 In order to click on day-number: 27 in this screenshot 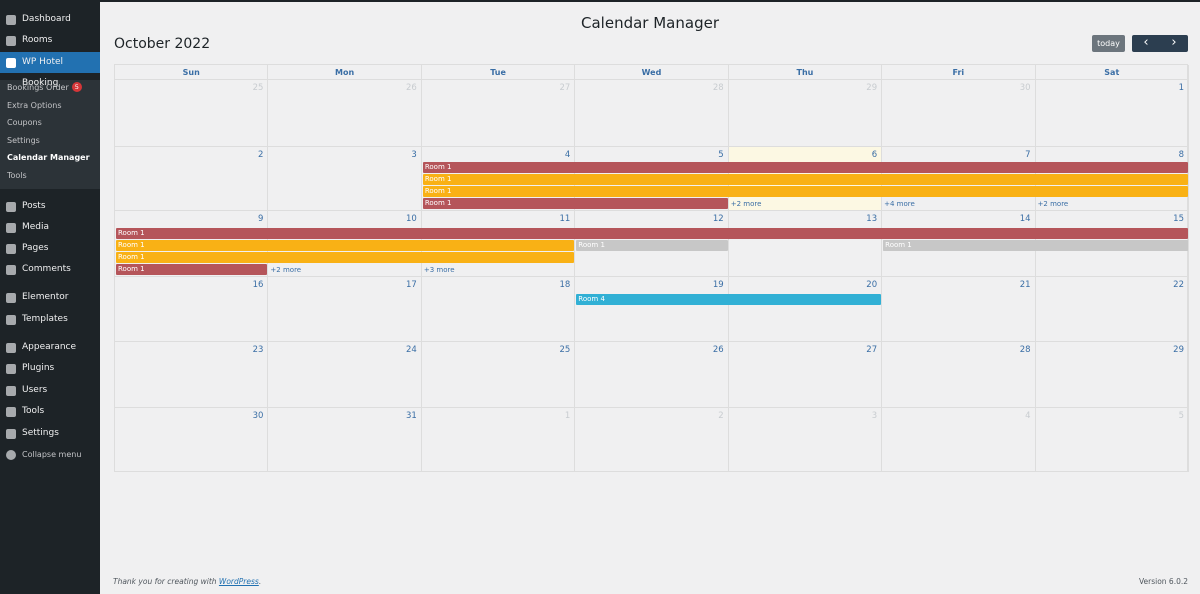, I will do `click(565, 88)`.